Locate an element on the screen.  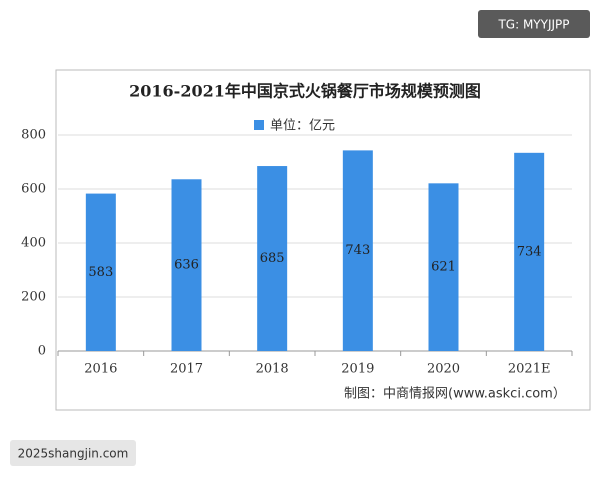
y-tick-label: 400 is located at coordinates (33, 243).